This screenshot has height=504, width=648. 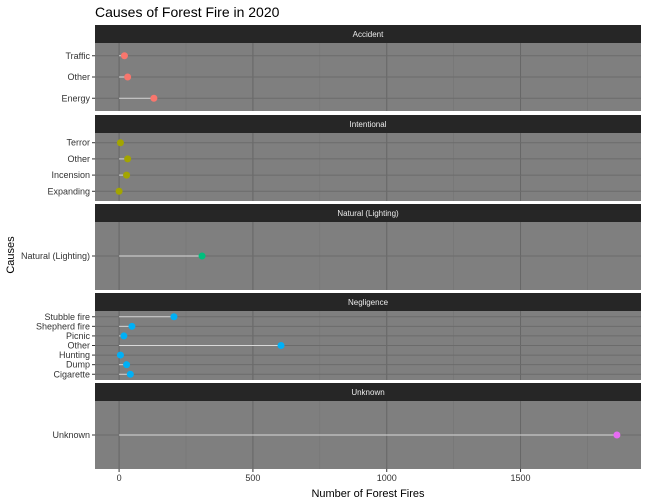 What do you see at coordinates (70, 175) in the screenshot?
I see `y-tick-label: Incension` at bounding box center [70, 175].